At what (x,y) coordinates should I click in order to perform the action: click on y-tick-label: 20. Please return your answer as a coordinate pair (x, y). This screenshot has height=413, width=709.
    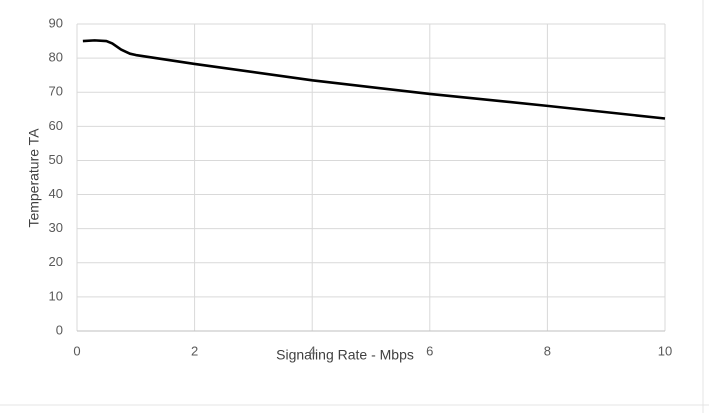
    Looking at the image, I should click on (56, 261).